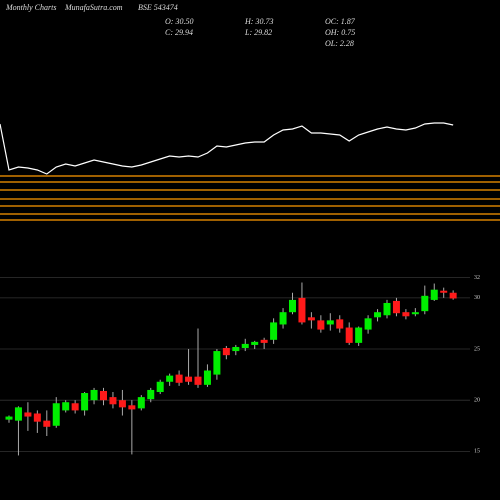  Describe the element at coordinates (227, 148) in the screenshot. I see `indicator-line` at that location.